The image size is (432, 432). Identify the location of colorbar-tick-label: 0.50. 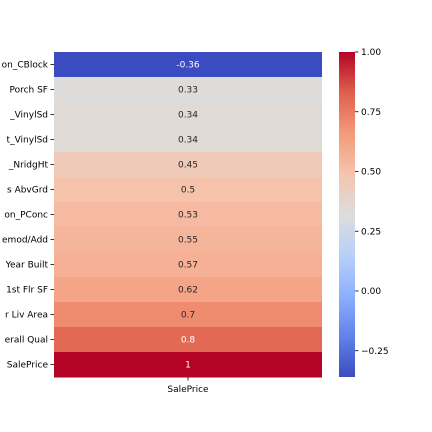
(371, 173).